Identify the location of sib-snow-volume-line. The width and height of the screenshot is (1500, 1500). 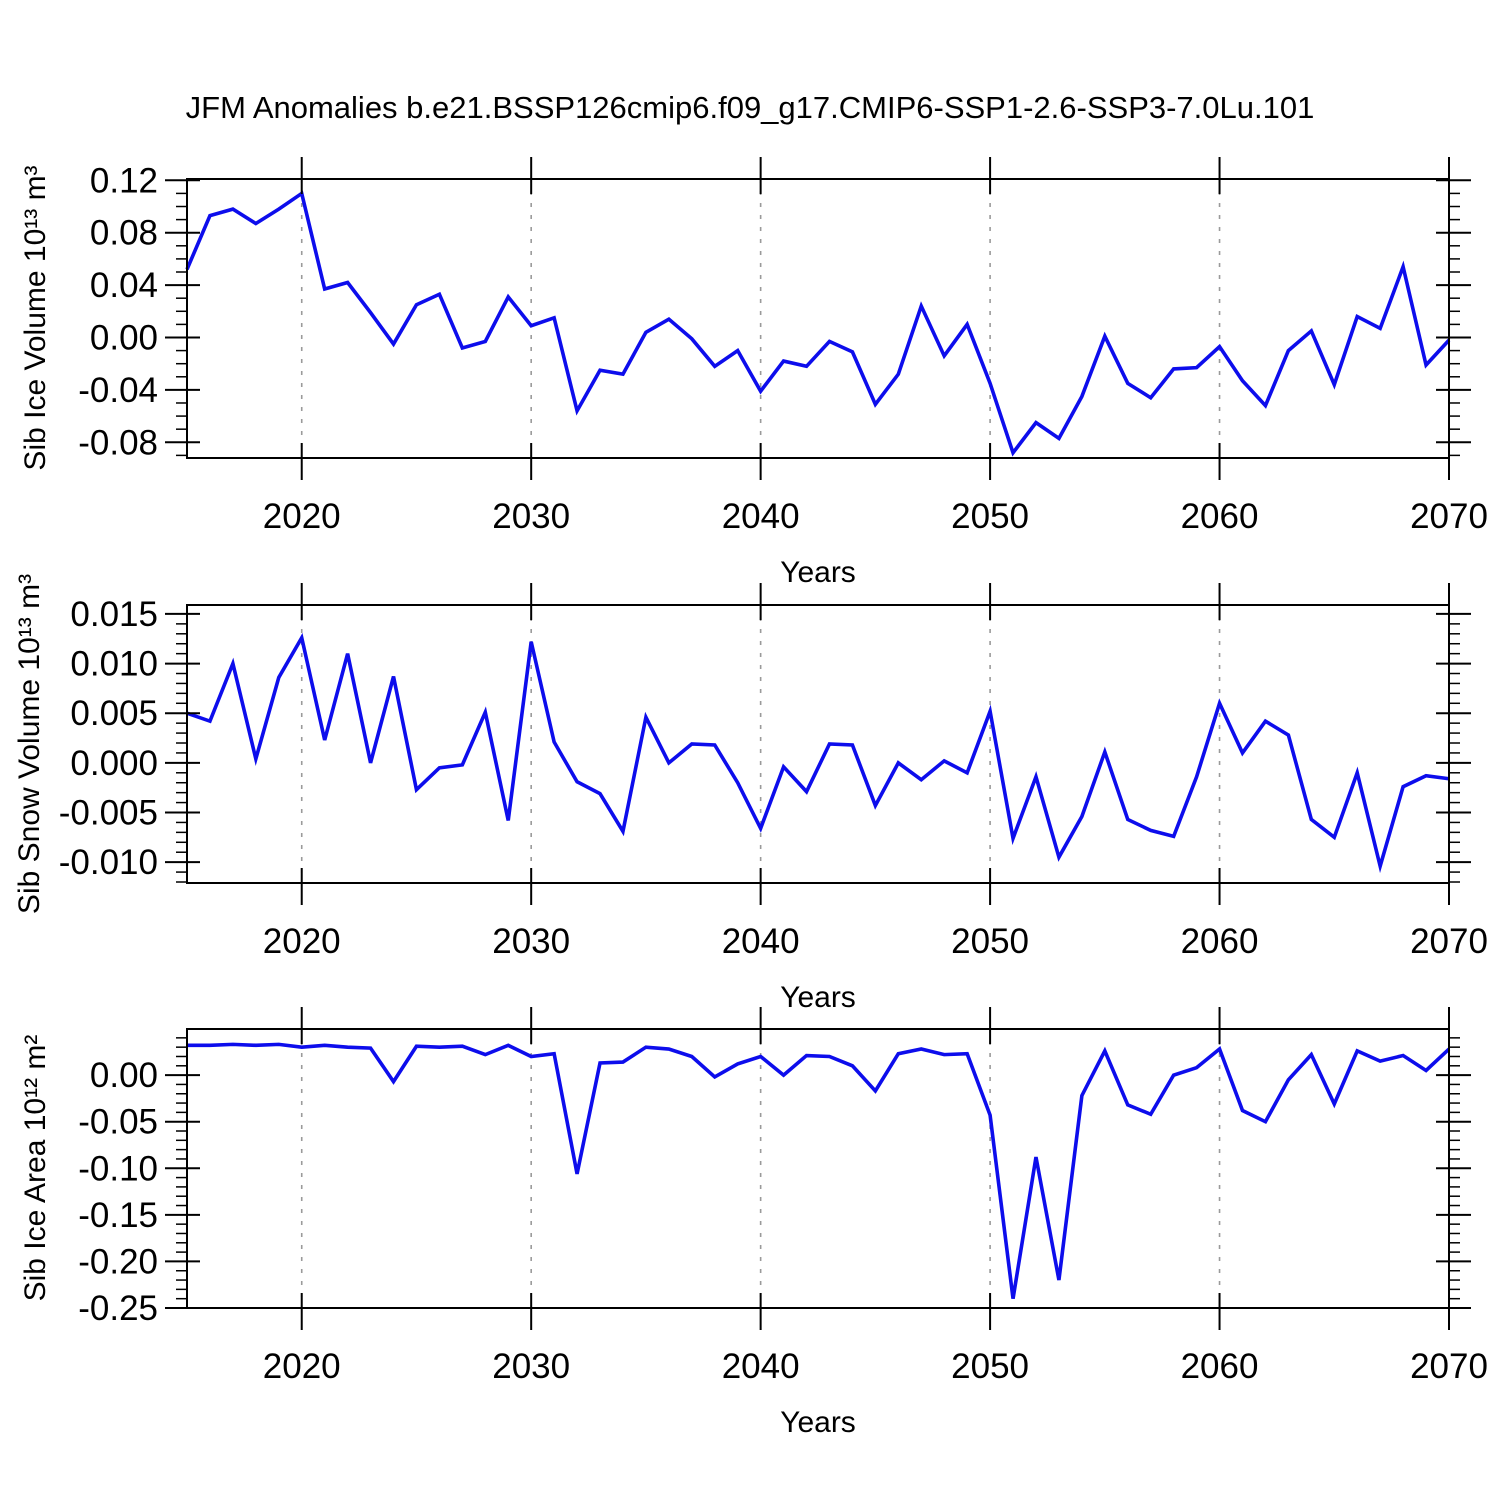
(818, 753).